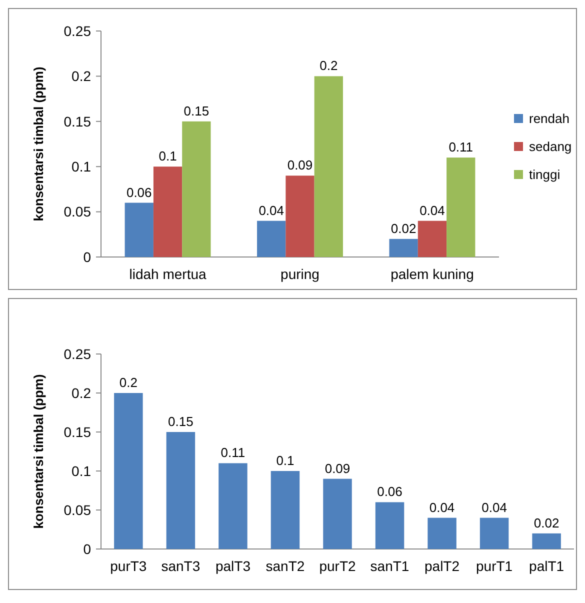 This screenshot has width=585, height=603. What do you see at coordinates (549, 118) in the screenshot?
I see `legend-label: rendah` at bounding box center [549, 118].